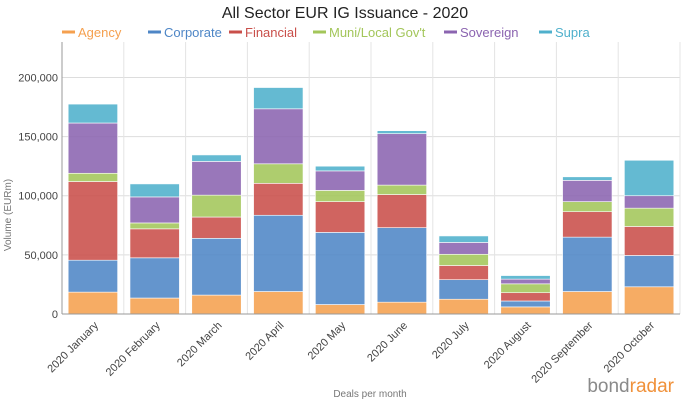 This screenshot has width=690, height=400. What do you see at coordinates (216, 267) in the screenshot?
I see `bar-corporate-2020-march` at bounding box center [216, 267].